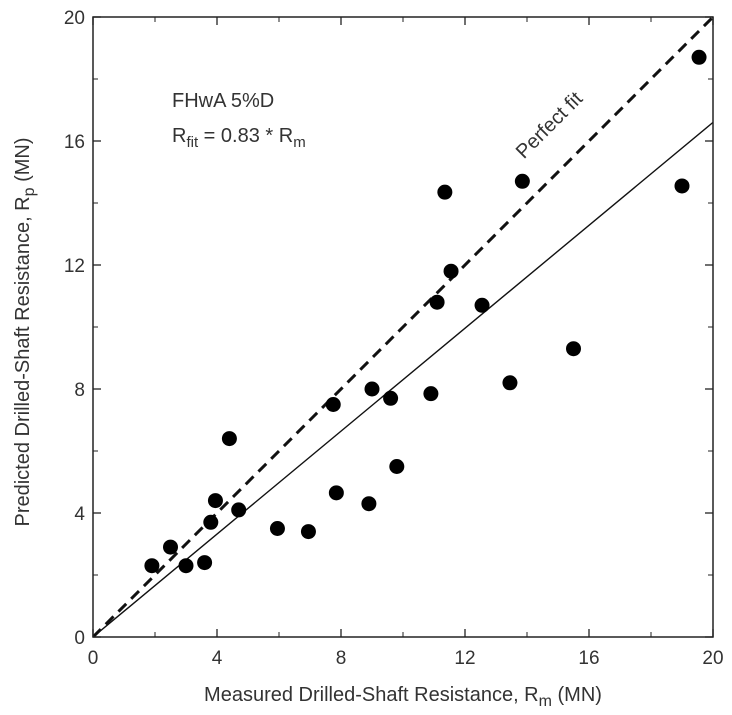 Image resolution: width=732 pixels, height=715 pixels. What do you see at coordinates (79, 390) in the screenshot?
I see `y-tick-label: 8` at bounding box center [79, 390].